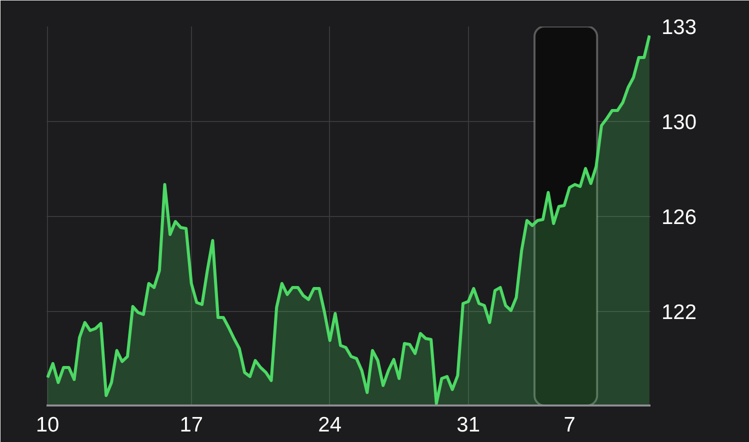 The height and width of the screenshot is (442, 749). I want to click on x-tick-label: 17, so click(192, 425).